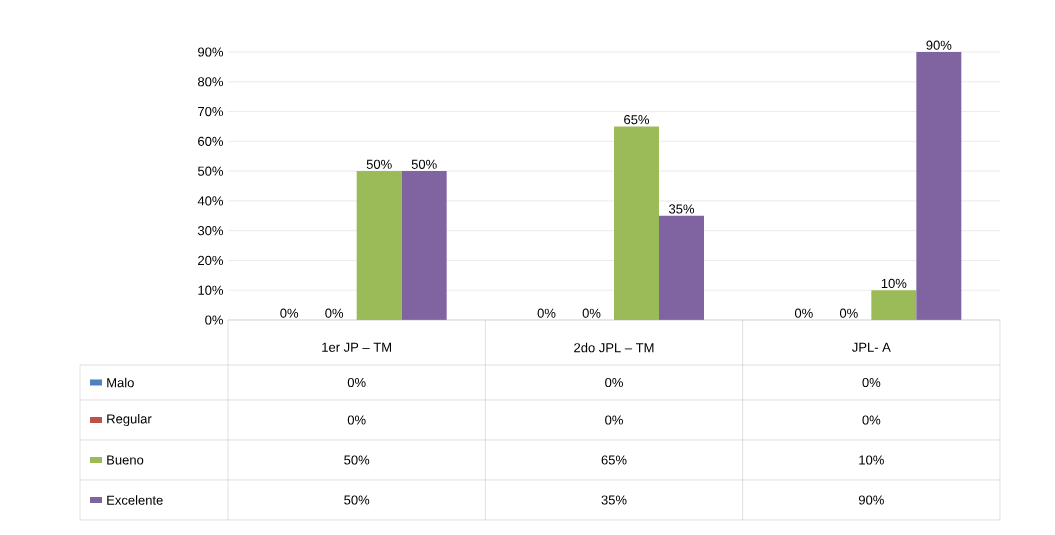  What do you see at coordinates (211, 111) in the screenshot?
I see `y-tick-label: 70%` at bounding box center [211, 111].